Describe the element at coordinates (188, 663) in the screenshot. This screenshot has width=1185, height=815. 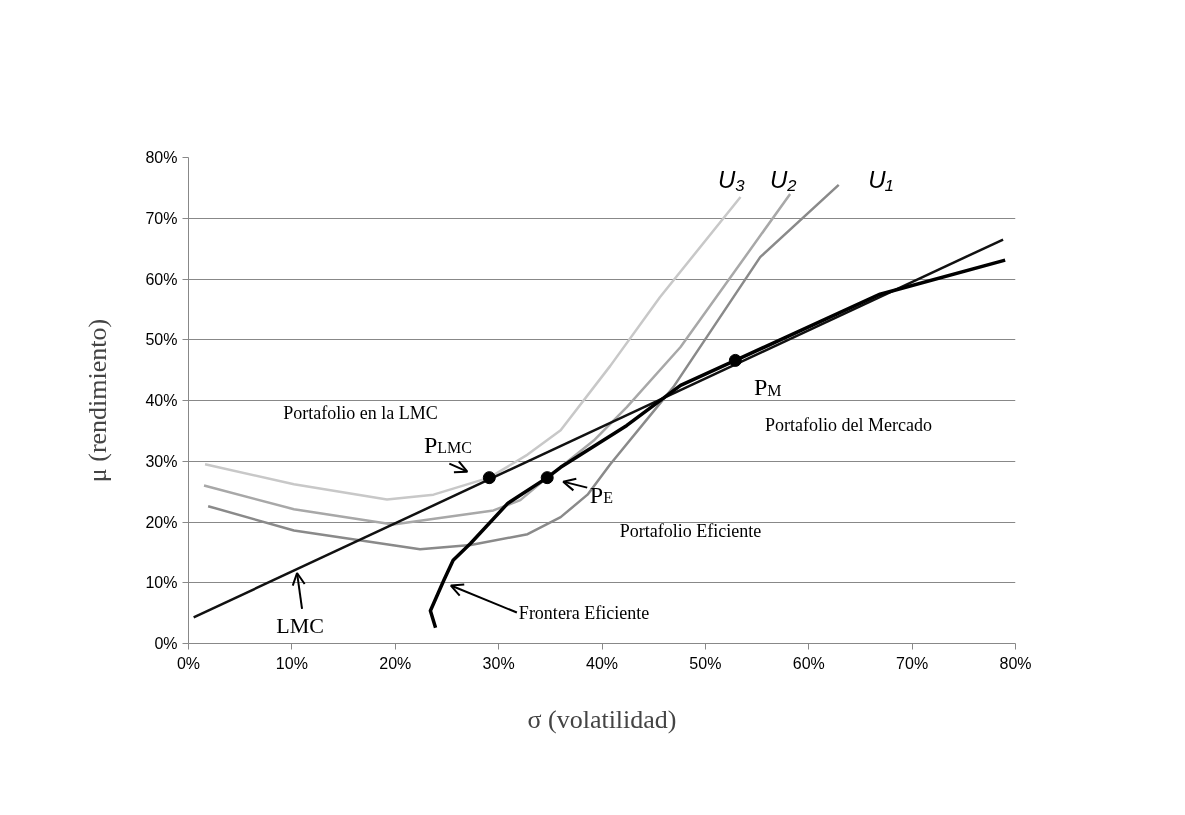
I see `x-tick-label: 0%` at that location.